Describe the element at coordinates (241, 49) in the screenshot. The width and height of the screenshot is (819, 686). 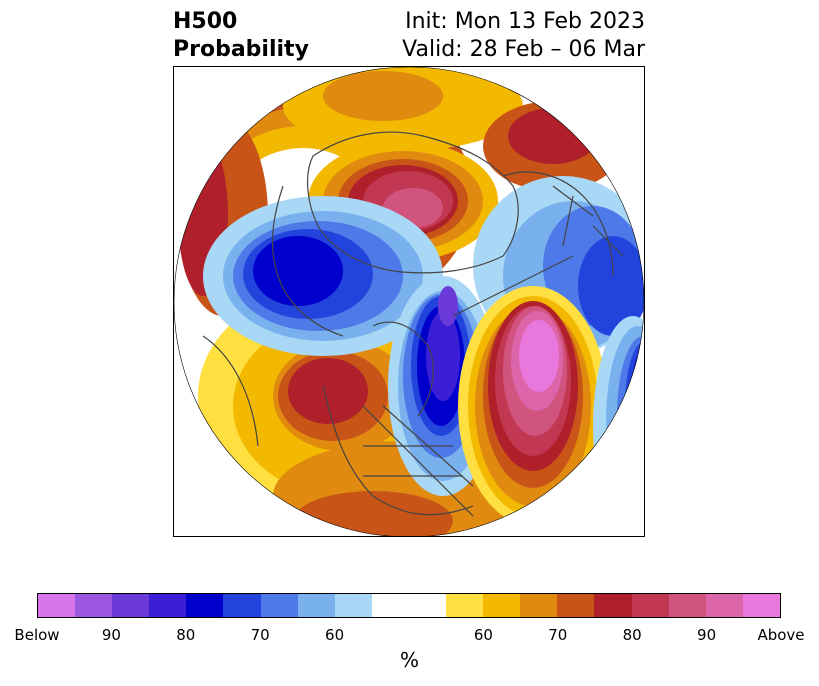
I see `title-quantity: Probability` at that location.